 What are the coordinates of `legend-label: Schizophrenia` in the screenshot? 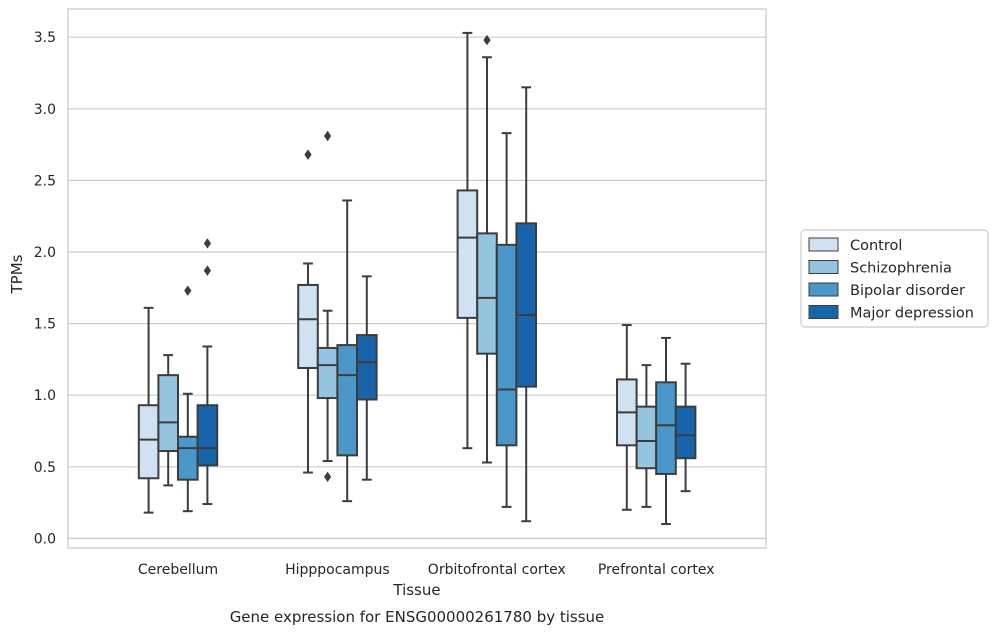 It's located at (901, 269).